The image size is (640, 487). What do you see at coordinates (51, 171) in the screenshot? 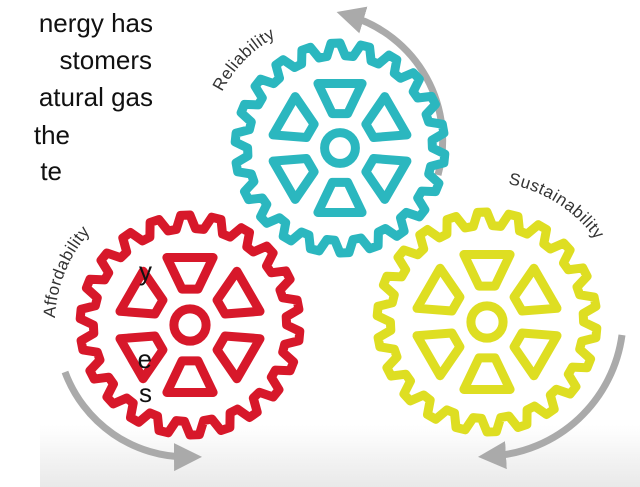
I see `body-text-line: te` at bounding box center [51, 171].